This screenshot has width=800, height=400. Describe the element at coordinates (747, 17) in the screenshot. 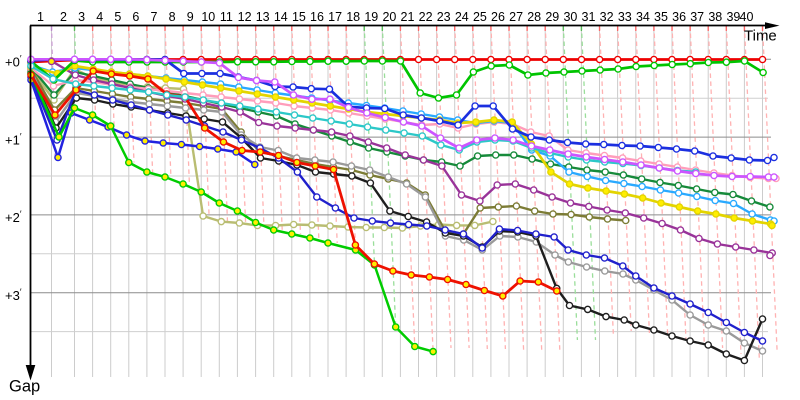

I see `svg-text: 40` at that location.